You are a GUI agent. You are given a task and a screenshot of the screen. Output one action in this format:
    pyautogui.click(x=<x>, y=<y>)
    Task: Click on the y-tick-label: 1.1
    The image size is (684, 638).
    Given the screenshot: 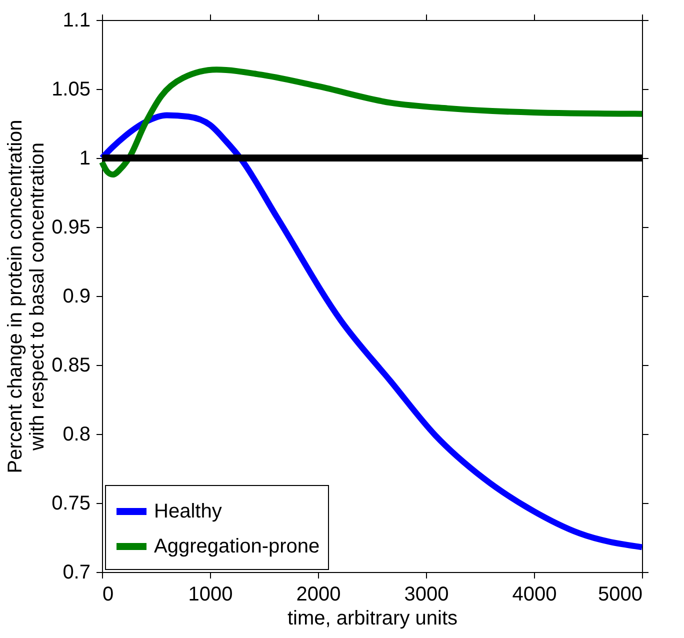 What is the action you would take?
    pyautogui.click(x=76, y=21)
    